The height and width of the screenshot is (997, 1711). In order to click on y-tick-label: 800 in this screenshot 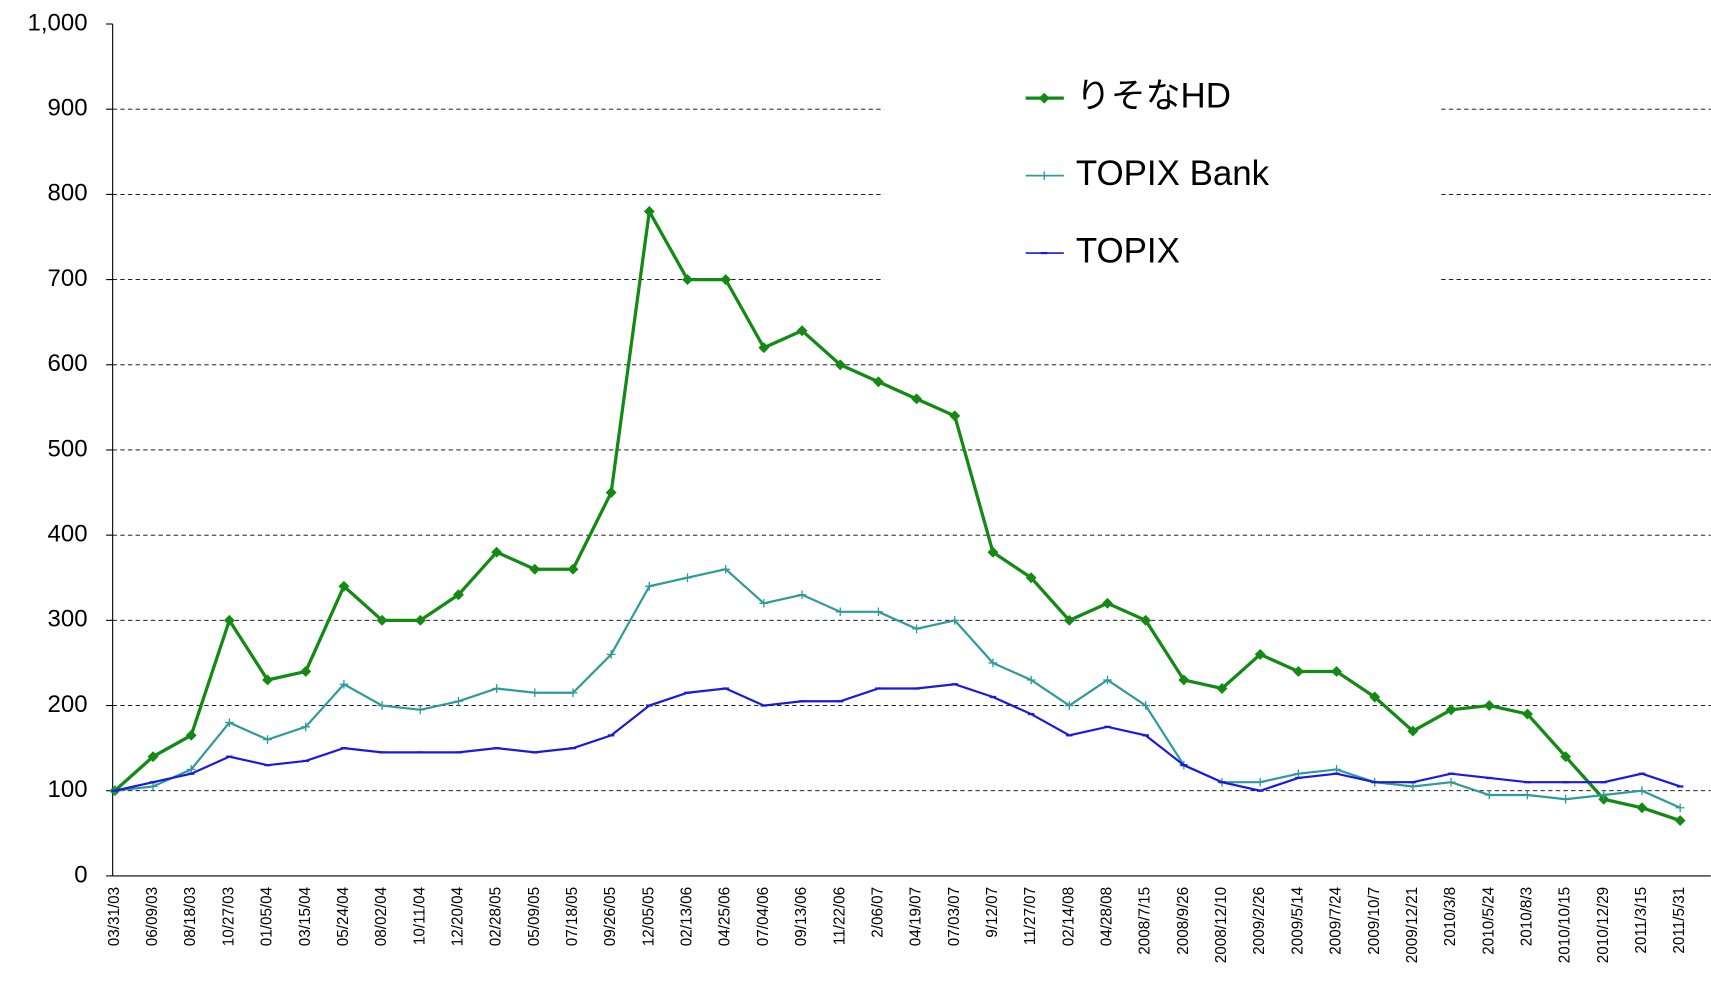, I will do `click(68, 193)`.